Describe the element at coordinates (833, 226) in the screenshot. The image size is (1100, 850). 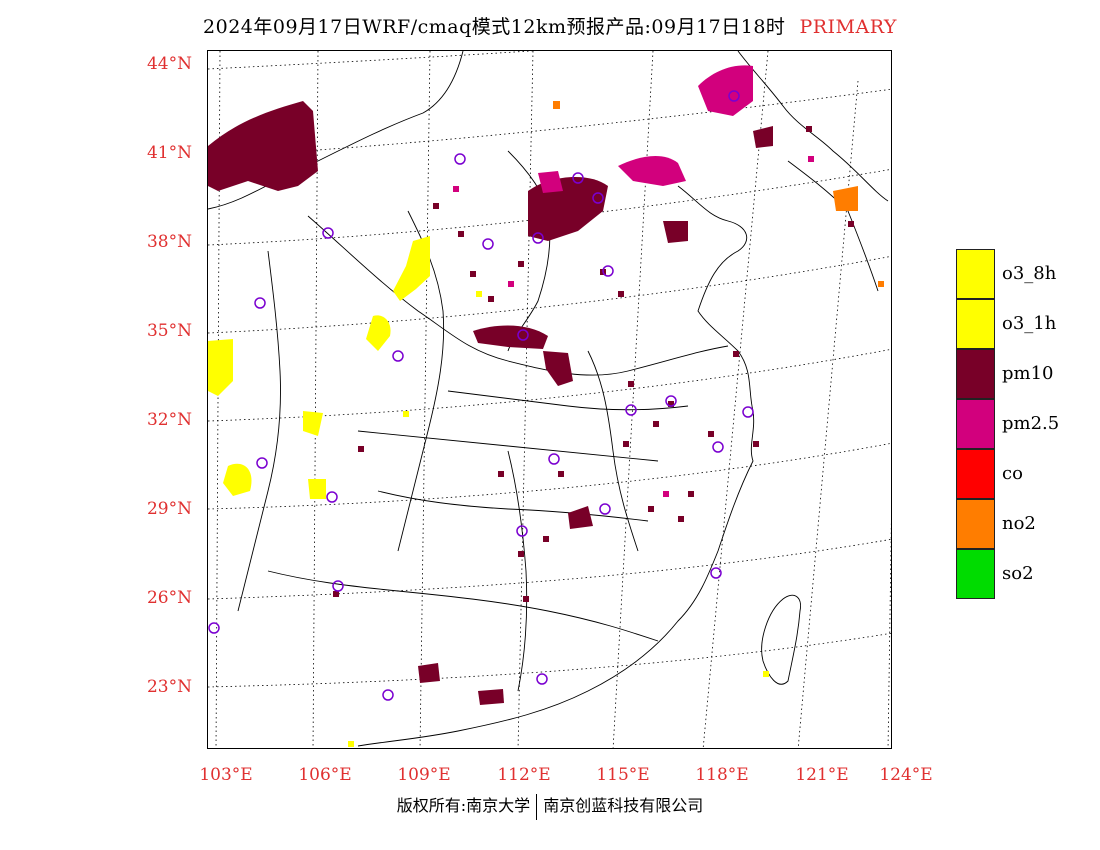
I see `coastline-korea` at that location.